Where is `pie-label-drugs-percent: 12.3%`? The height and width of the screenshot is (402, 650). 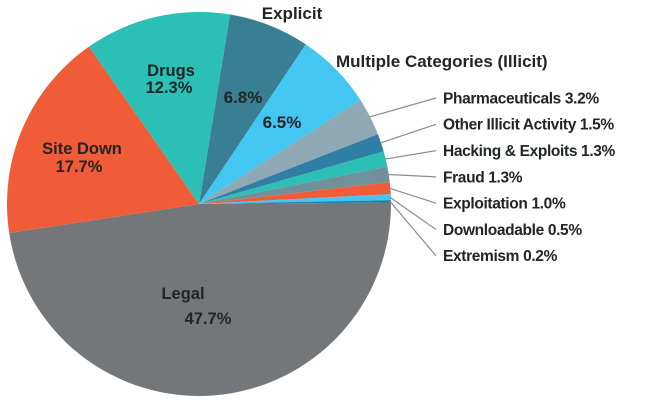 pie-label-drugs-percent: 12.3% is located at coordinates (169, 88).